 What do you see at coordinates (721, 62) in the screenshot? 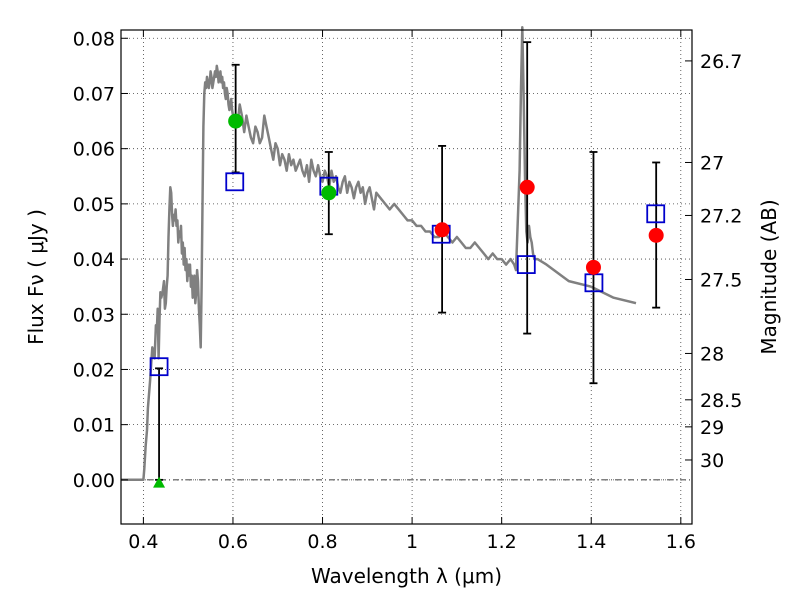
I see `y2-tick-label: 26.7` at bounding box center [721, 62].